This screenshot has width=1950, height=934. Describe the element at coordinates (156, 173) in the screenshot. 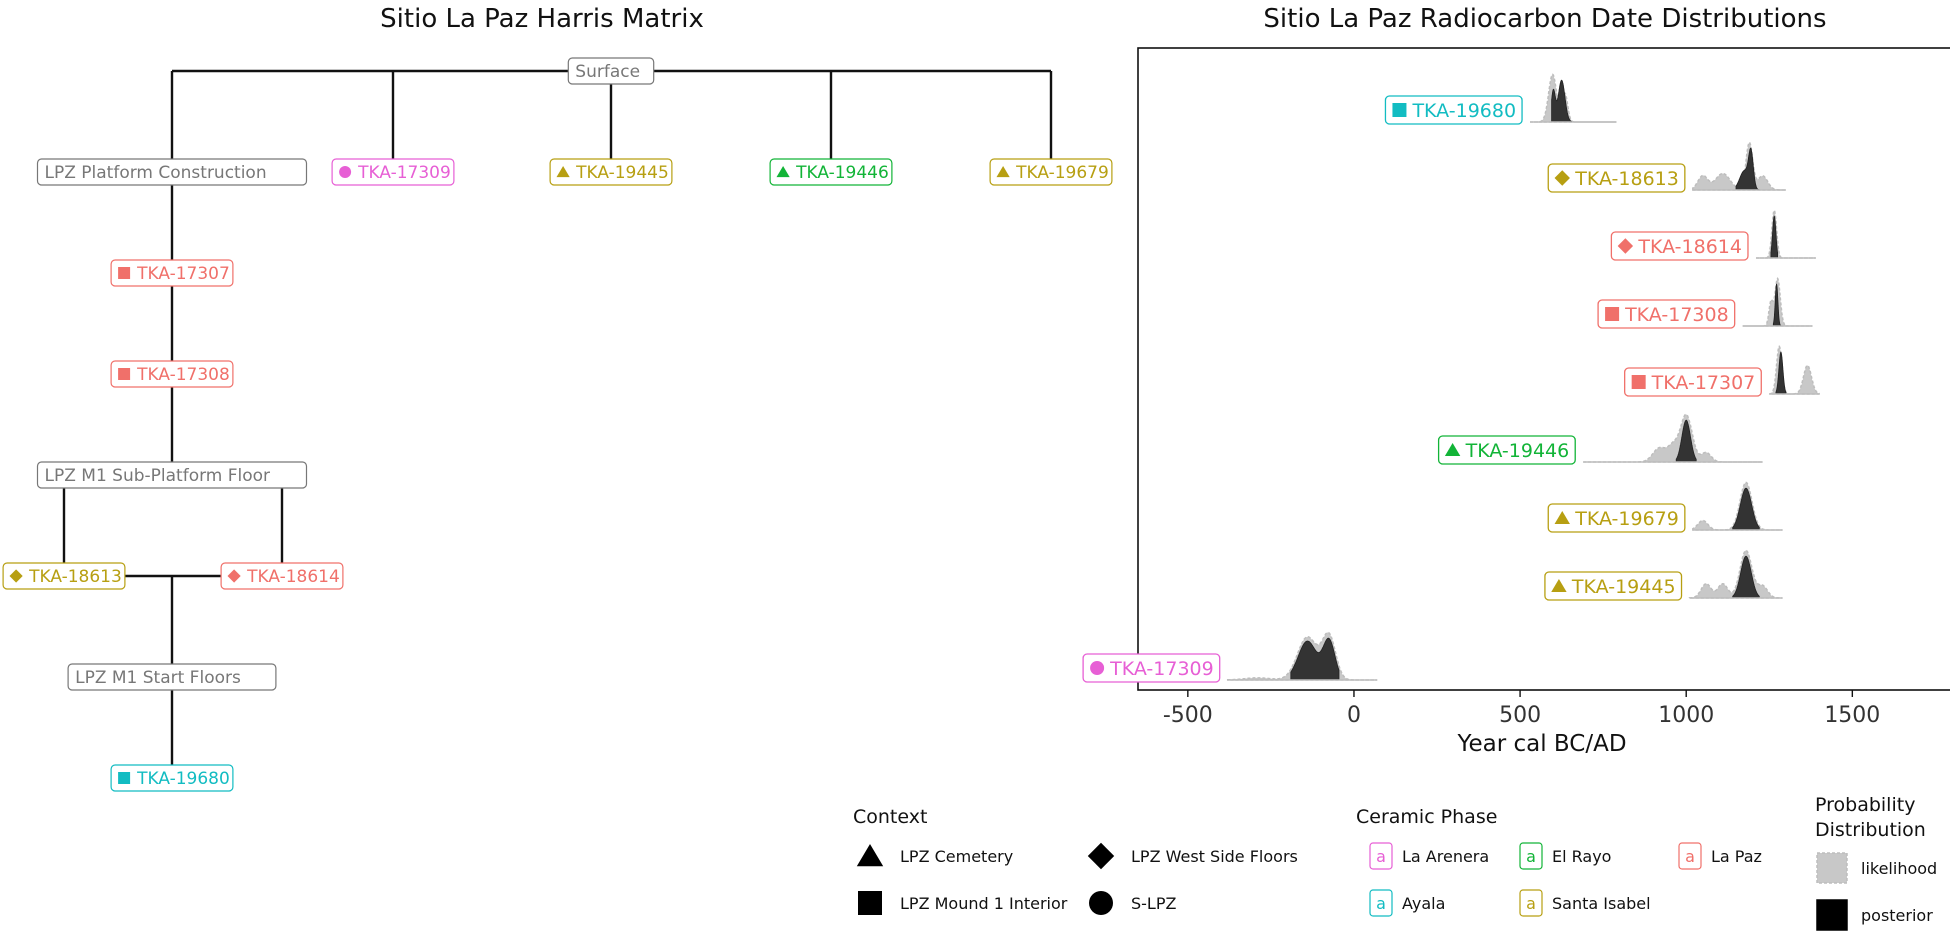

I see `harris-node-label: LPZ Platform Construction` at that location.